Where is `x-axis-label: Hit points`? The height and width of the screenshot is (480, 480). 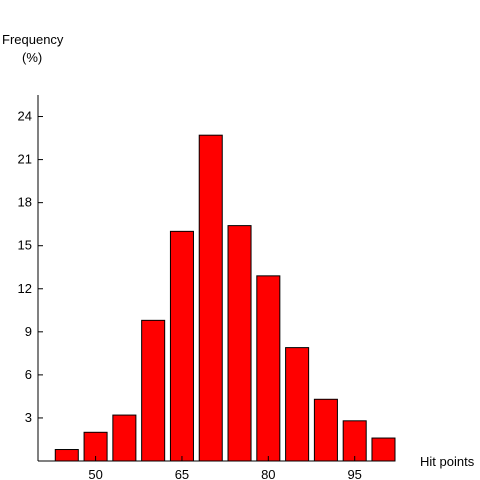
x-axis-label: Hit points is located at coordinates (447, 461).